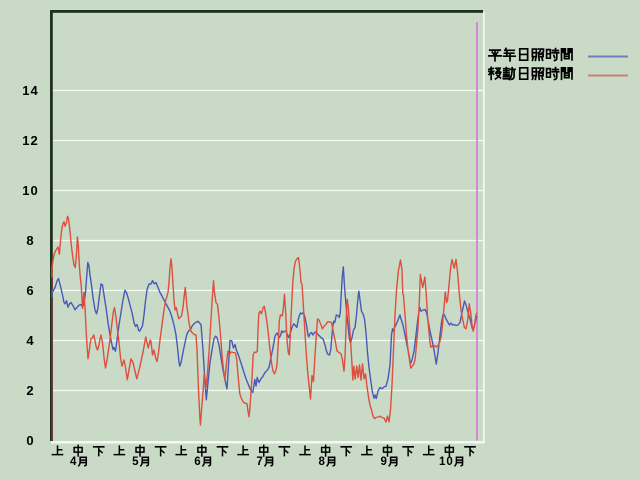 The height and width of the screenshot is (480, 640). What do you see at coordinates (384, 462) in the screenshot?
I see `svg-text: 9` at bounding box center [384, 462].